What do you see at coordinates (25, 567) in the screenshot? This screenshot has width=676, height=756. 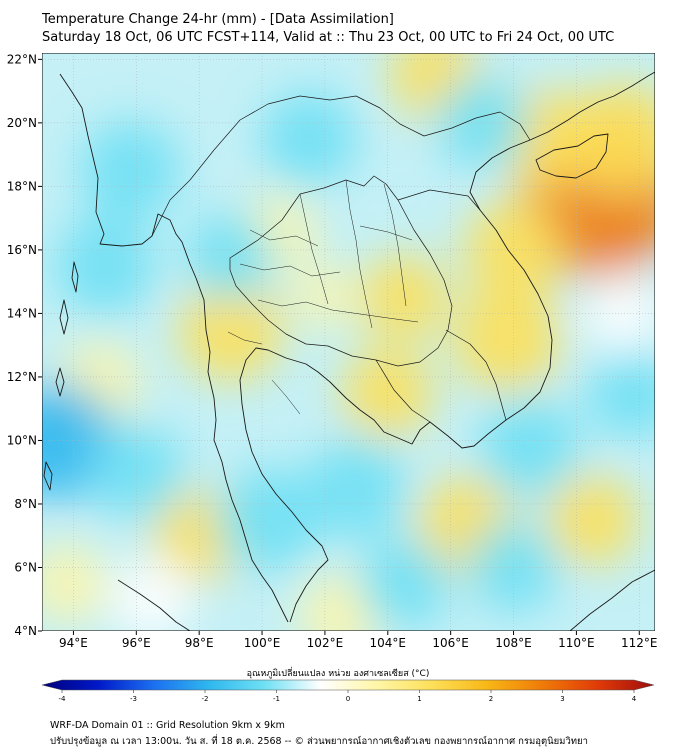 I see `lat-tick-label: 6°N` at bounding box center [25, 567].